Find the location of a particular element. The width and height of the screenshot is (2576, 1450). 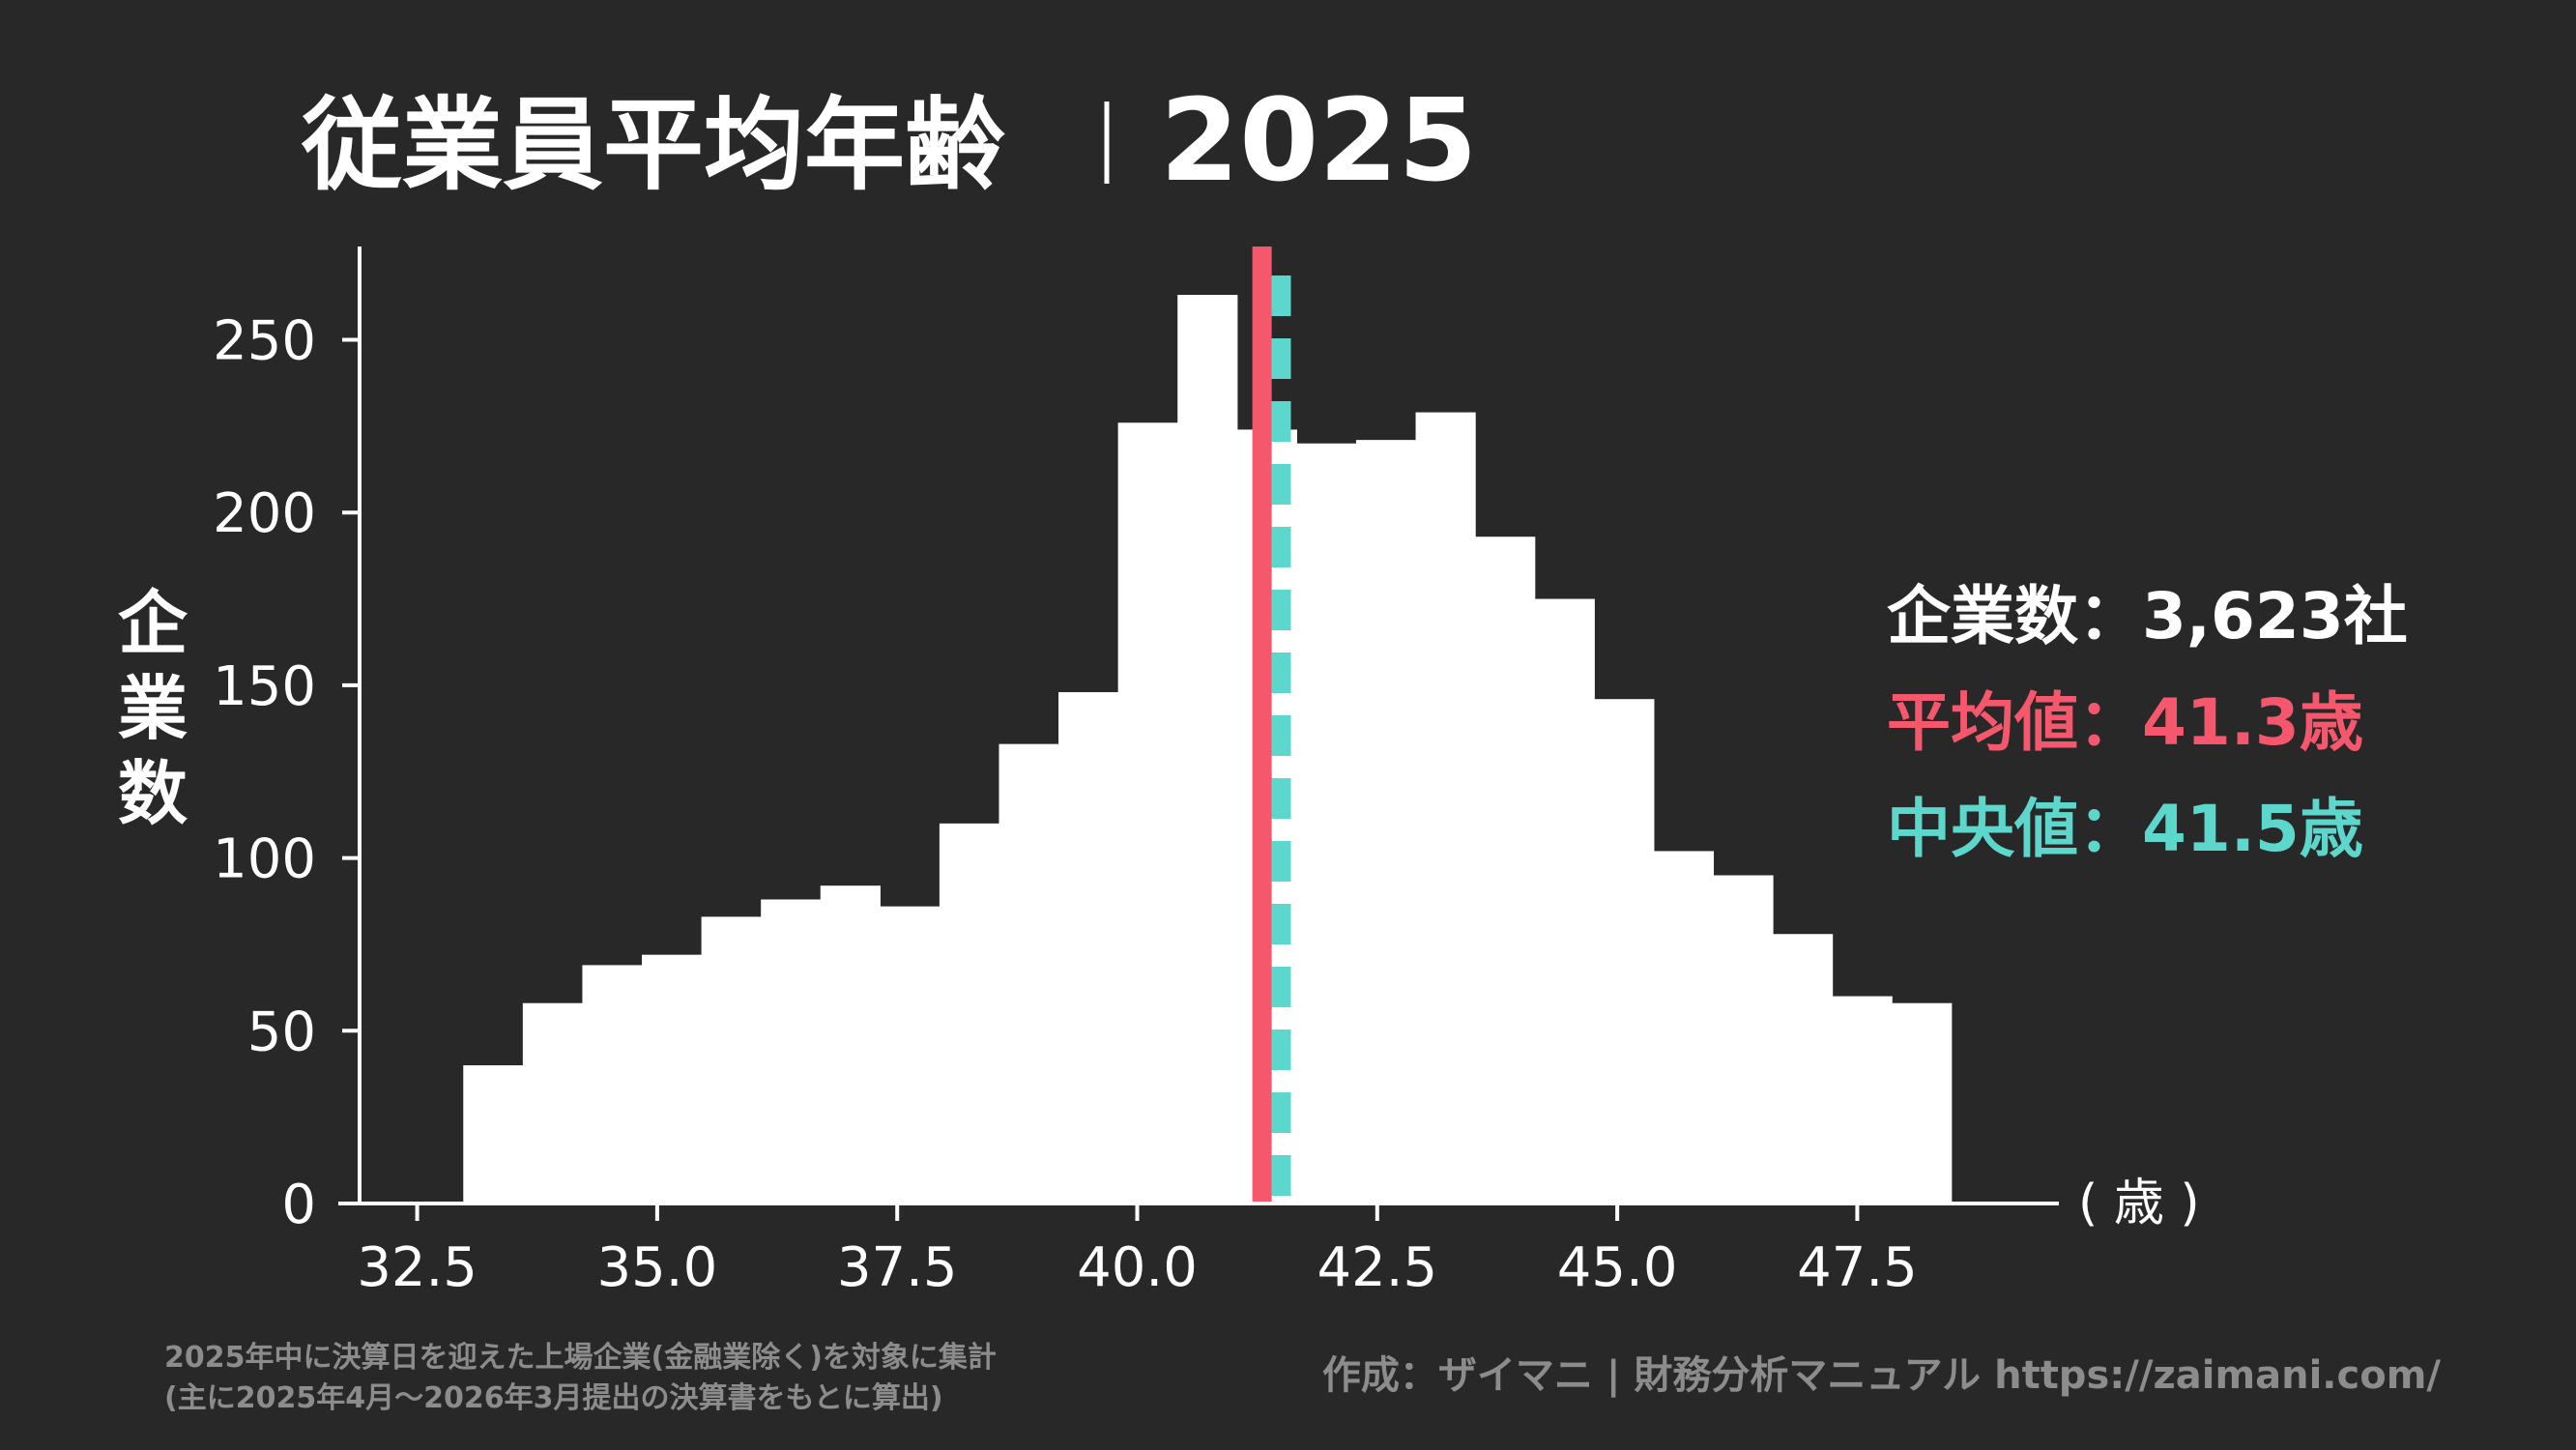

y-tick-label: 0 is located at coordinates (298, 1205).